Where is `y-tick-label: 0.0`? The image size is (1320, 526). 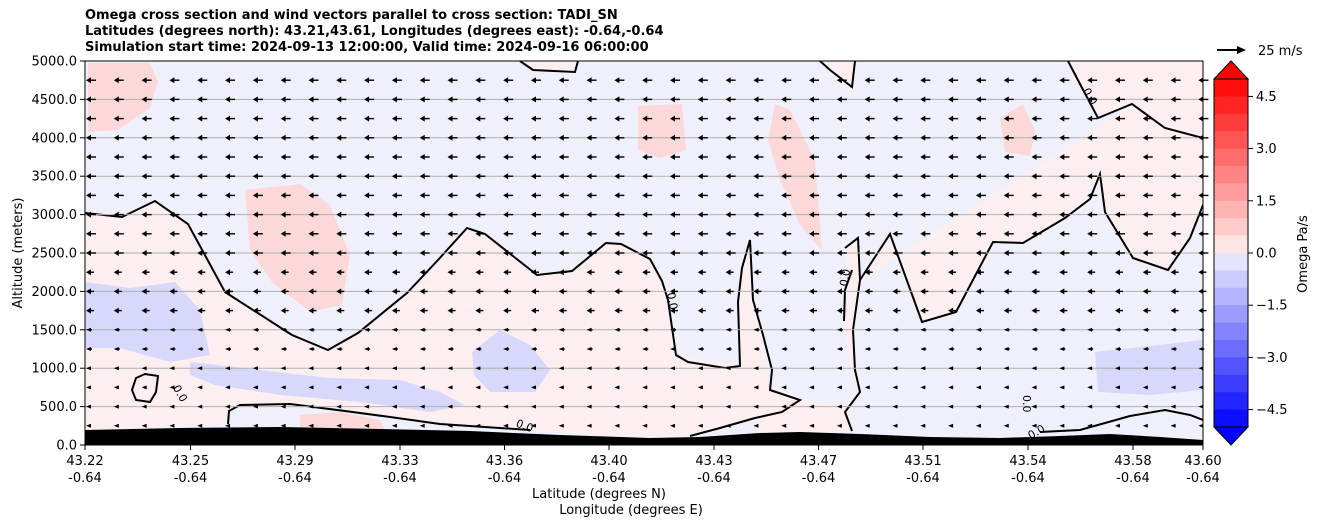
y-tick-label: 0.0 is located at coordinates (66, 446).